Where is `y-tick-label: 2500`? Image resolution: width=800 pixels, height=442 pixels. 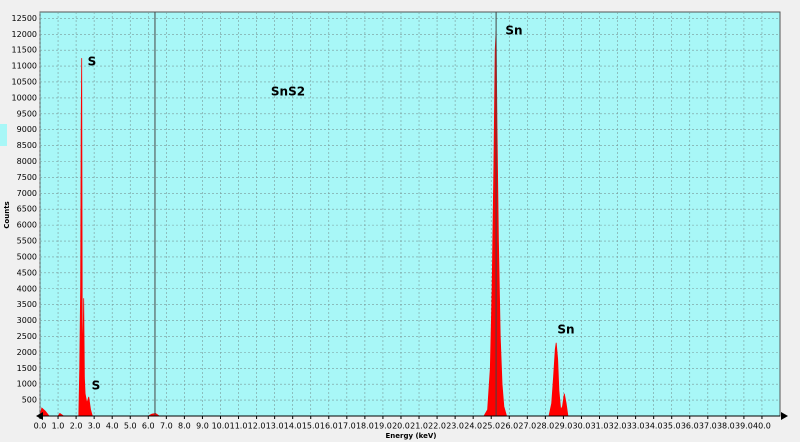
y-tick-label: 2500 is located at coordinates (27, 336).